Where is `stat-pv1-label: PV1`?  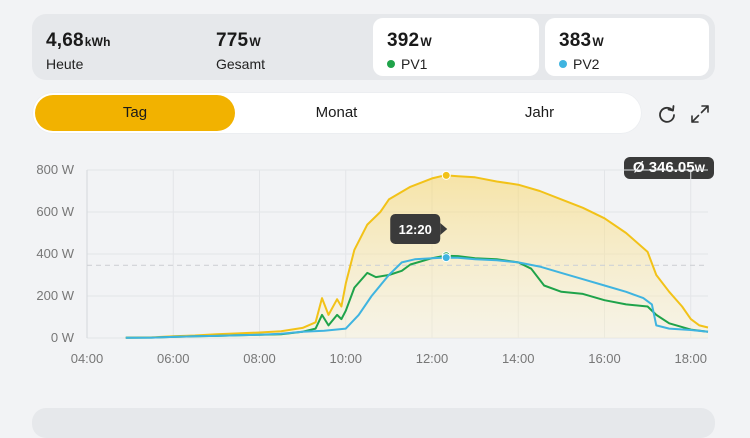 stat-pv1-label: PV1 is located at coordinates (407, 64).